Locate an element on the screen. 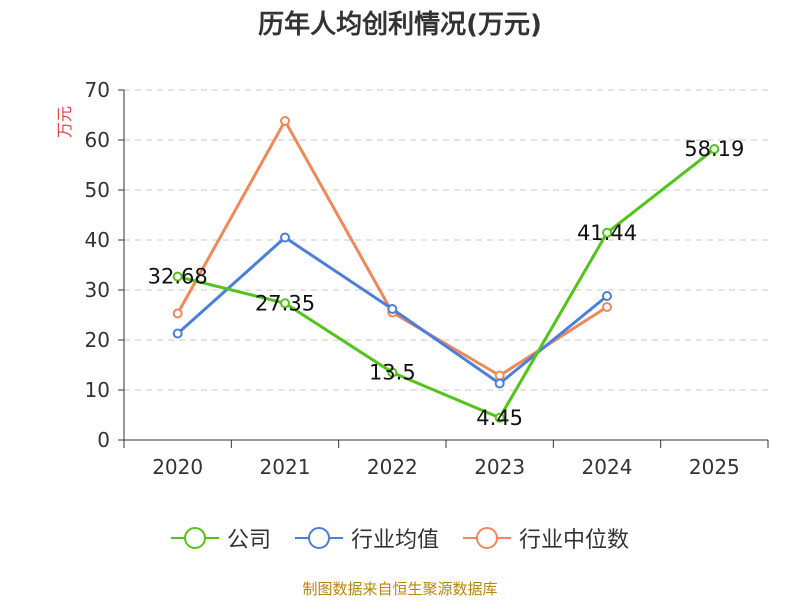 The width and height of the screenshot is (800, 600). x-tick-label: 2021 is located at coordinates (285, 467).